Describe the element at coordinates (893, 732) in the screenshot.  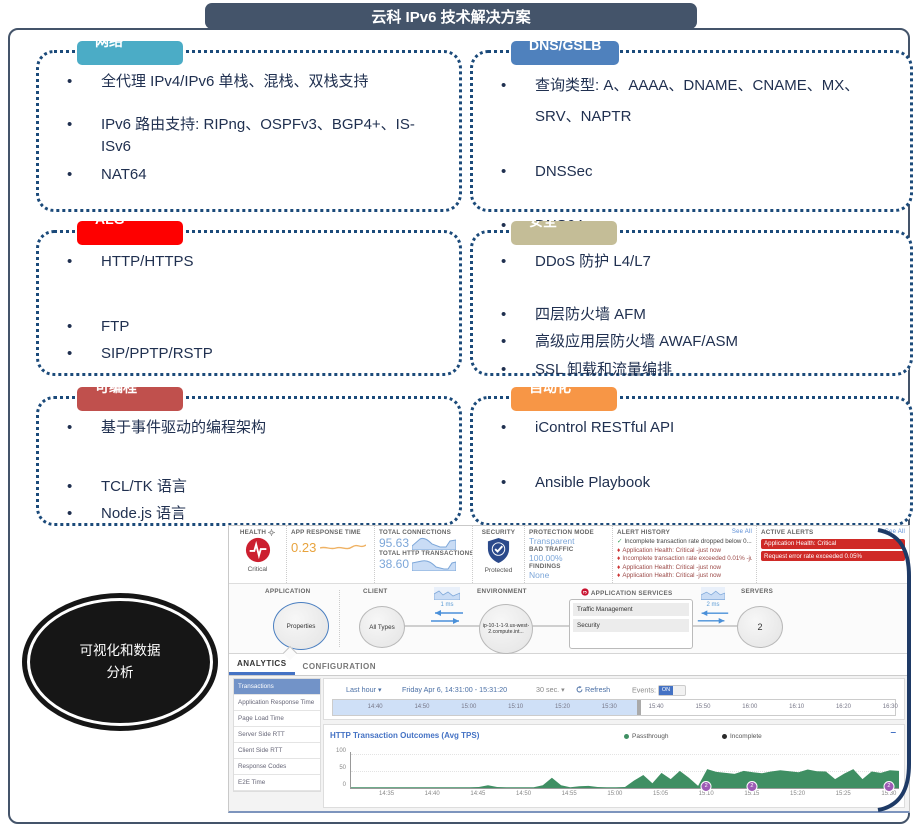
I see `collapse-icon: –` at that location.